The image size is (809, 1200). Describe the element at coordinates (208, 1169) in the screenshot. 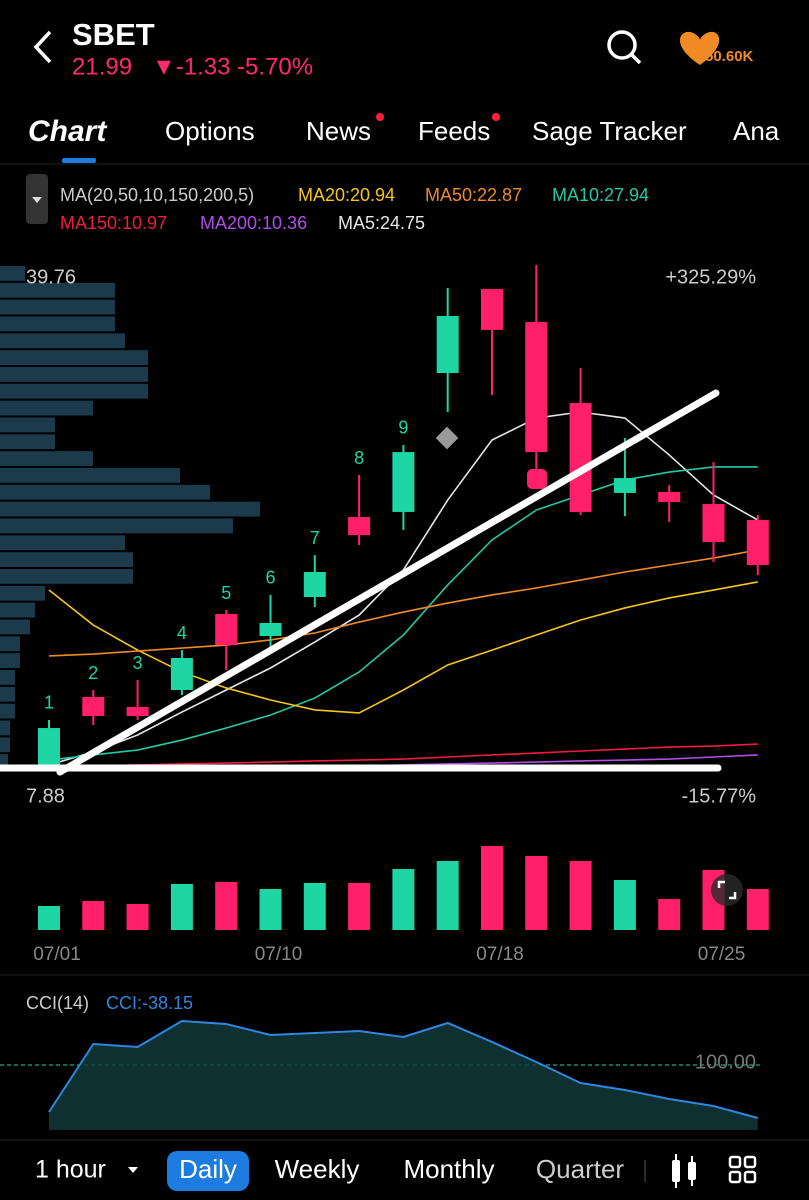

I see `period-button: Daily` at that location.